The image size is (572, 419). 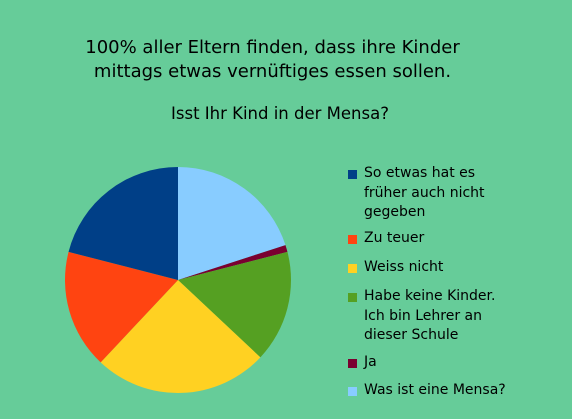 What do you see at coordinates (458, 272) in the screenshot?
I see `legend-item-weiss-nicht: Weiss nicht` at bounding box center [458, 272].